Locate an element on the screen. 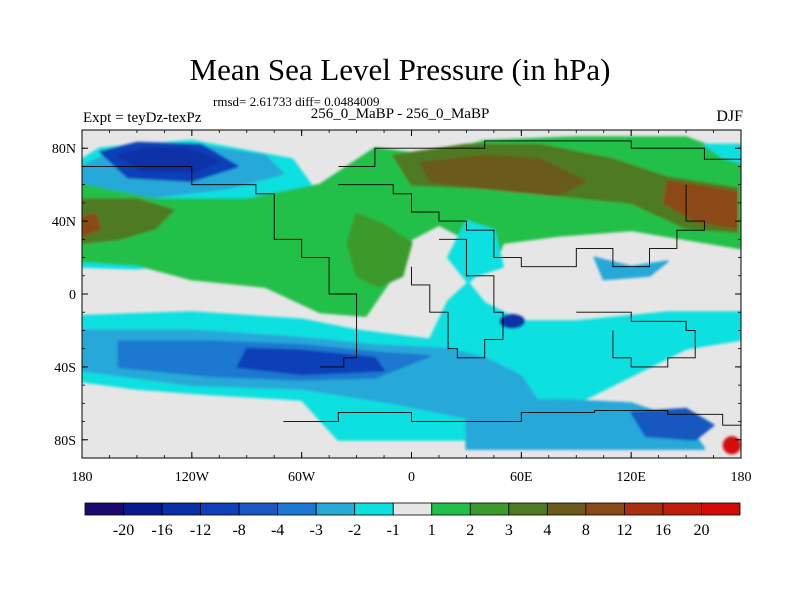  rmsd-diff-stats: rmsd= 2.61733 diff= 0.0484009 is located at coordinates (296, 101).